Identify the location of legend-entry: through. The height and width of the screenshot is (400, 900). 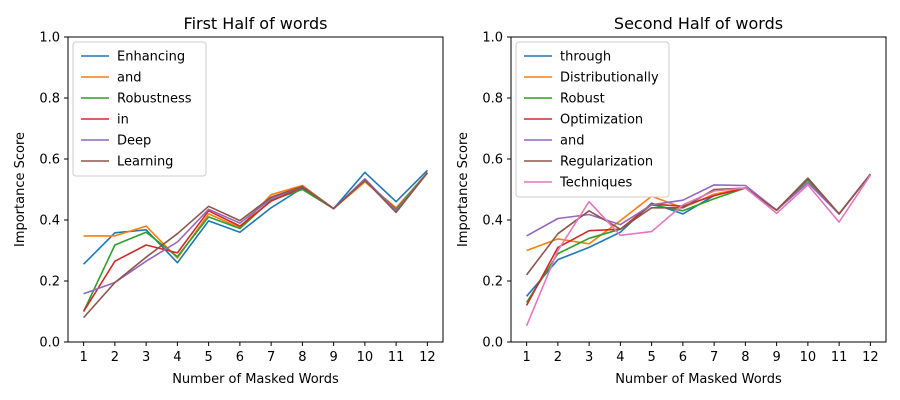
(585, 57).